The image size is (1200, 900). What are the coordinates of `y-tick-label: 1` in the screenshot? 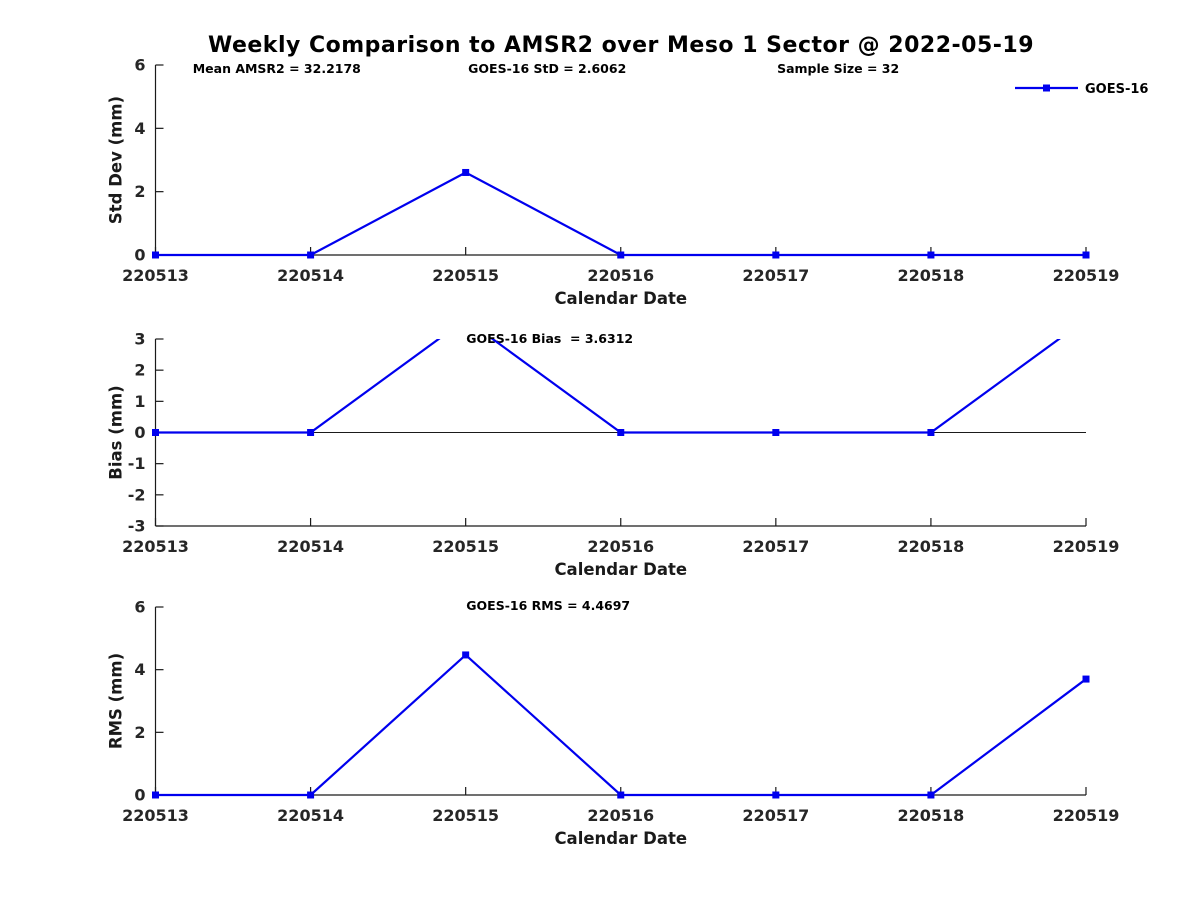 It's located at (139, 401).